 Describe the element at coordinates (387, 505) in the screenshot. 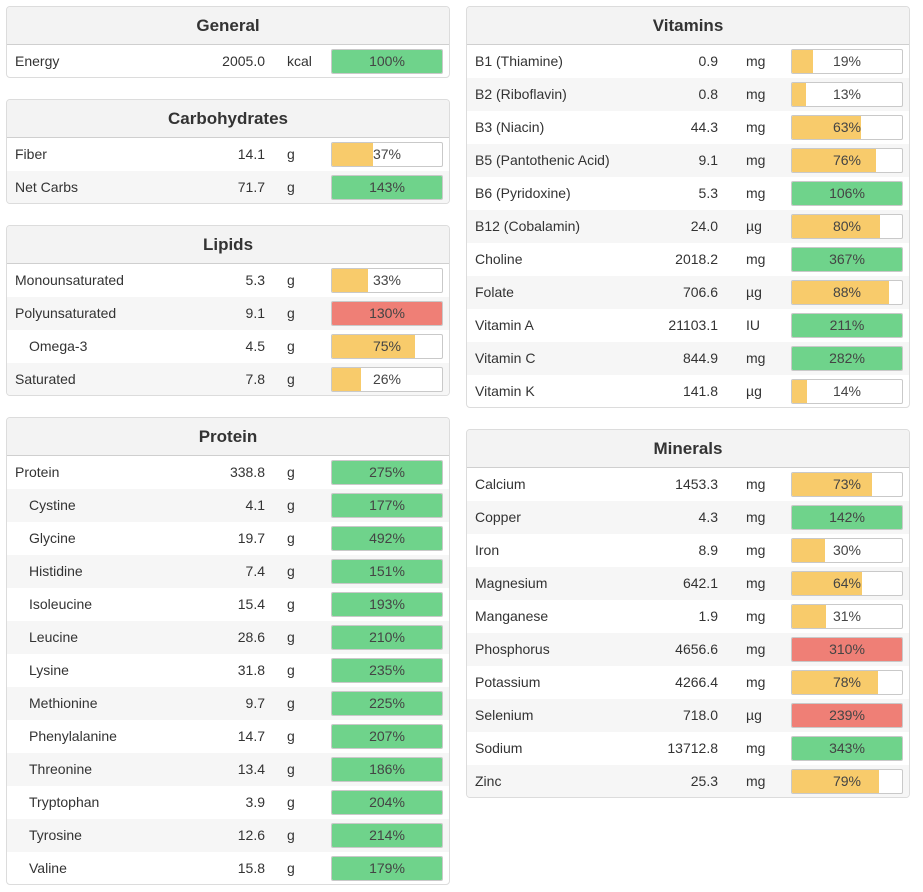

I see `progress-percent: 177%` at that location.